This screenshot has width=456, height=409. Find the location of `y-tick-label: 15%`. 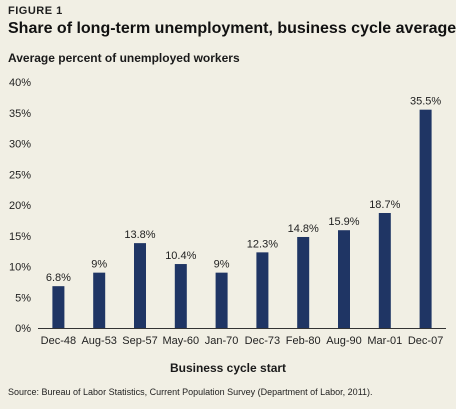

y-tick-label: 15% is located at coordinates (20, 237).